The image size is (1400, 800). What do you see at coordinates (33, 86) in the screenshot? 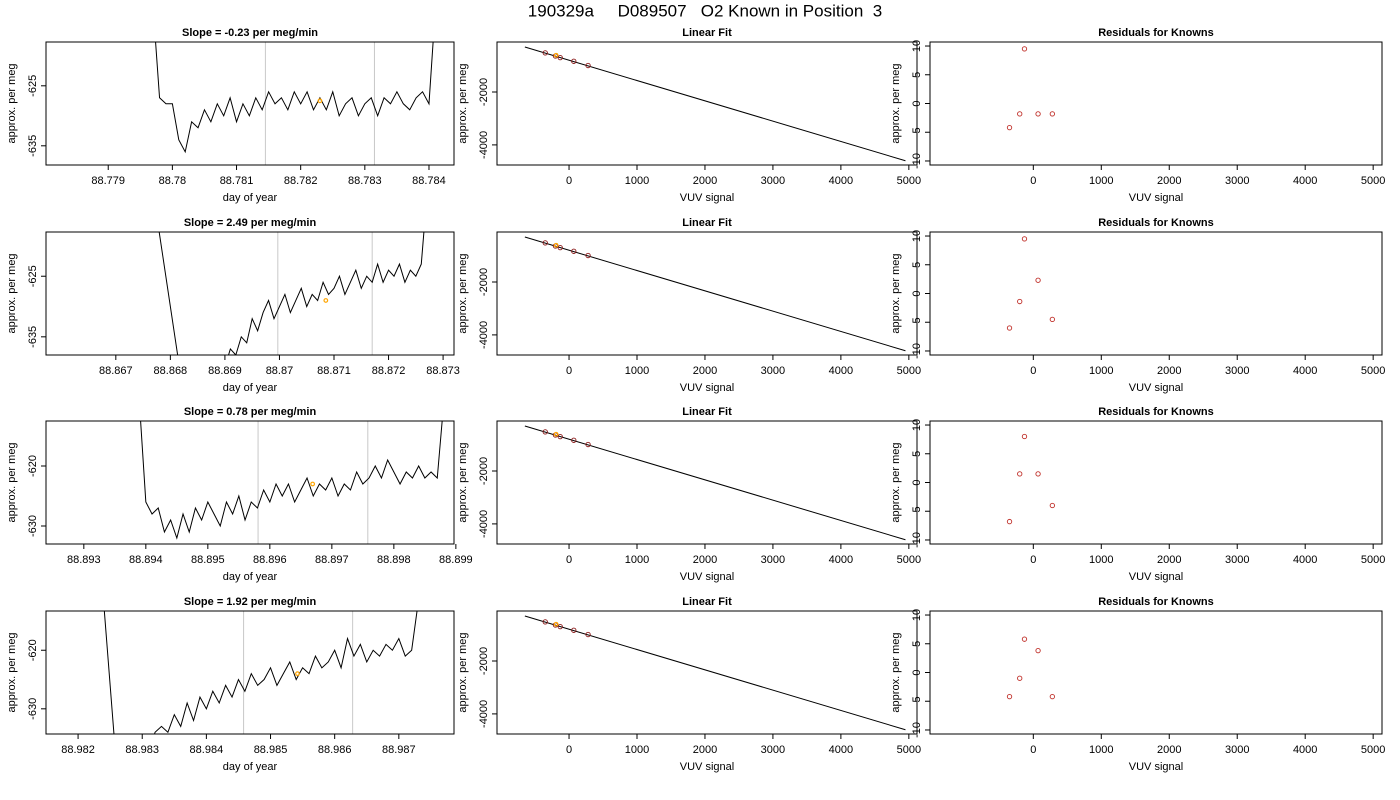
I see `y-tick-label: -625` at bounding box center [33, 86].